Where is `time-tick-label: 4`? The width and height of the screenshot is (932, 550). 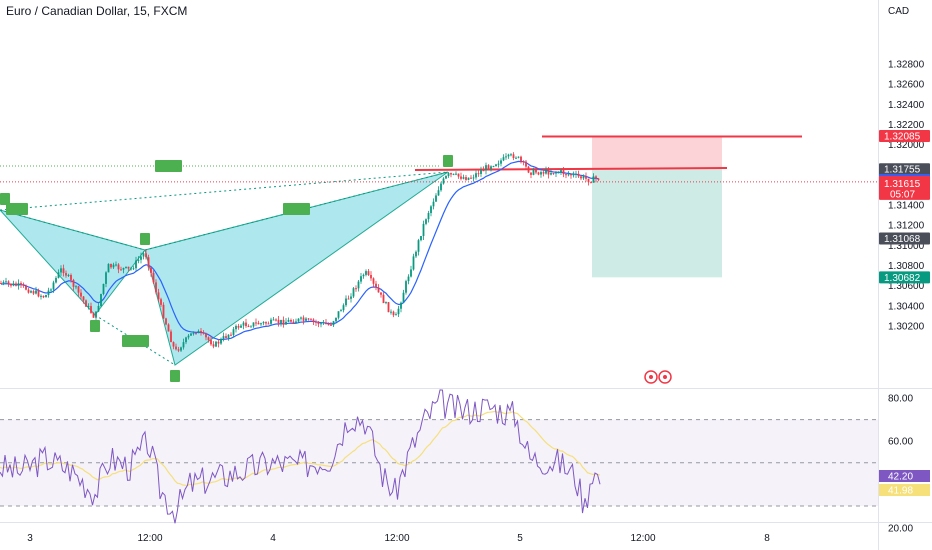
time-tick-label: 4 is located at coordinates (273, 538).